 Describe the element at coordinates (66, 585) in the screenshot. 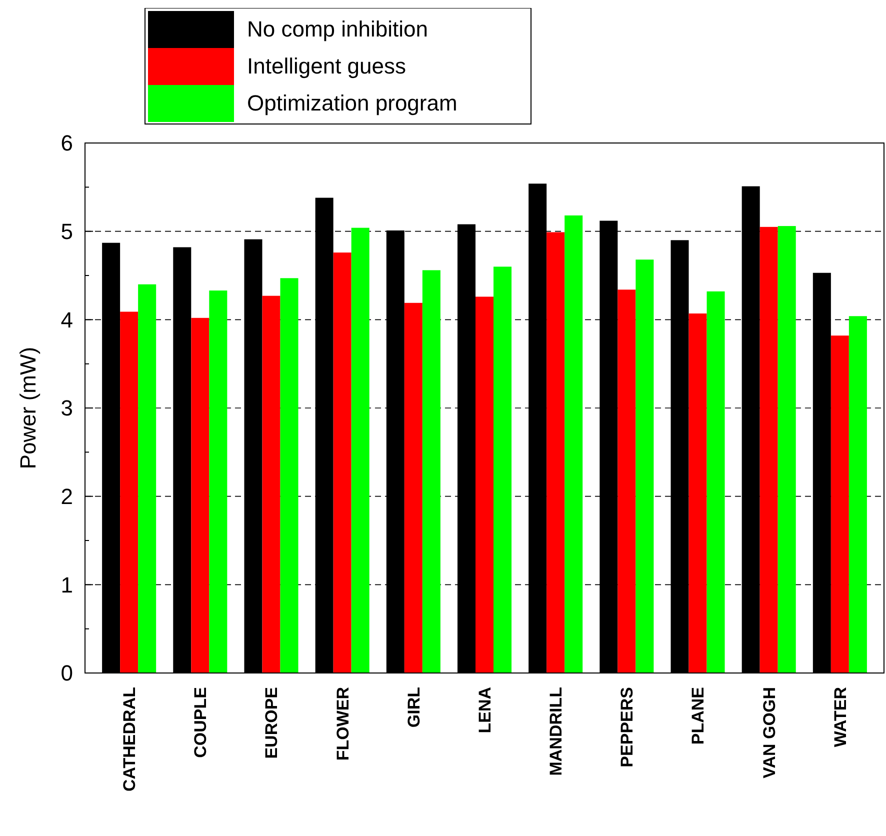

I see `y-tick-label: 1` at that location.